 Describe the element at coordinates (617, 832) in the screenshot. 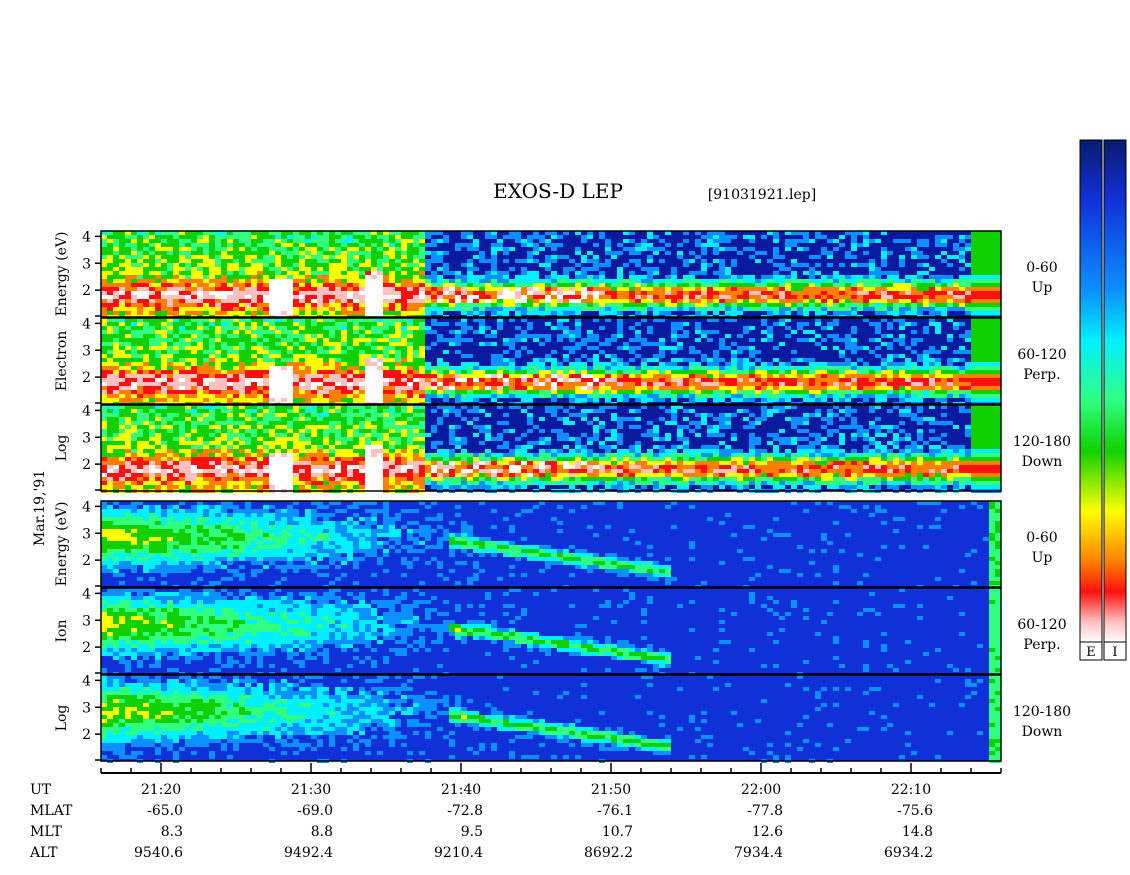

I see `x-tick-mlt: 10.7` at that location.